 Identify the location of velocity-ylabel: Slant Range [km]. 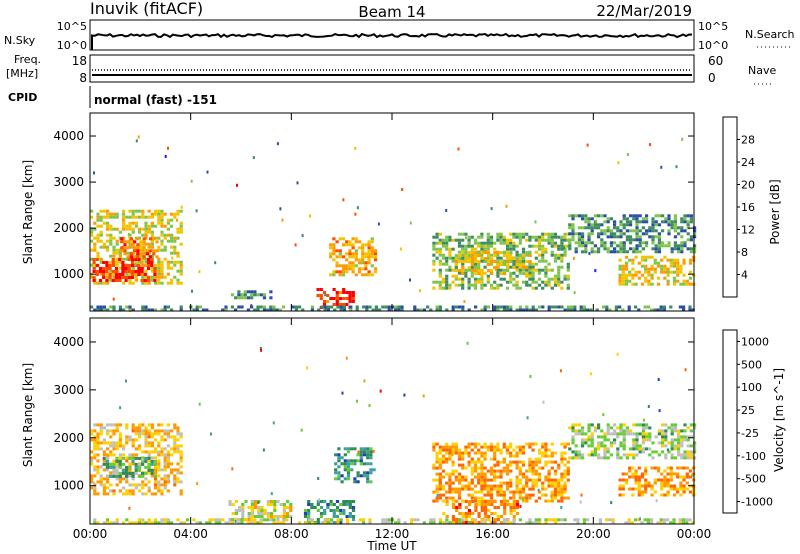
(28, 415).